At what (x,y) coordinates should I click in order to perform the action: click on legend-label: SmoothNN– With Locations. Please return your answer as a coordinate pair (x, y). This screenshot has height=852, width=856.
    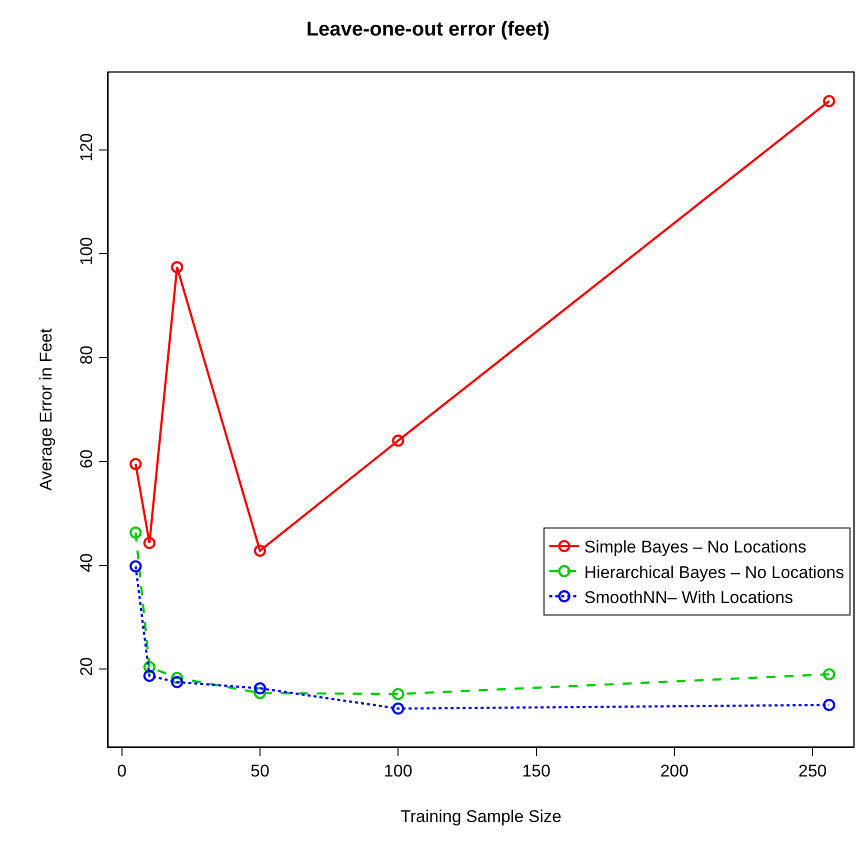
    Looking at the image, I should click on (689, 597).